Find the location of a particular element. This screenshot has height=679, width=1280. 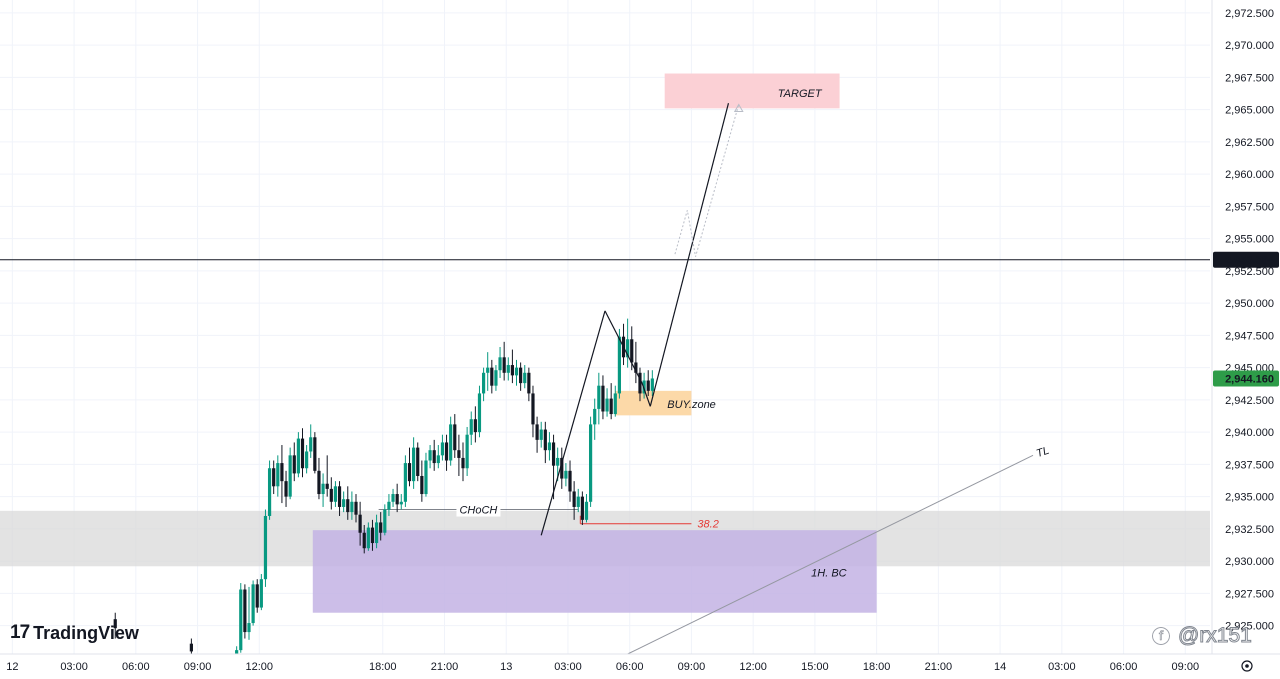

price-tick-label: 2,955.000 is located at coordinates (1249, 240).